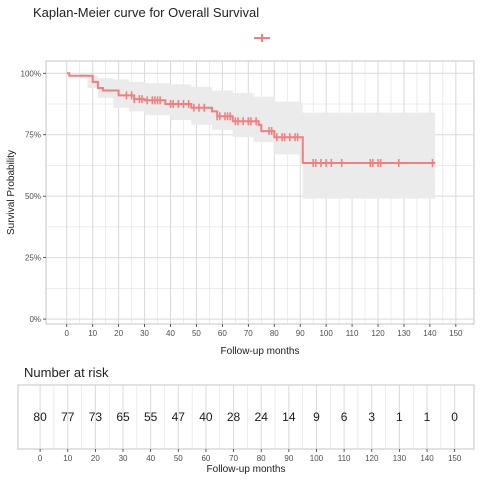 The height and width of the screenshot is (480, 480). Describe the element at coordinates (123, 458) in the screenshot. I see `risk-x-tick-label: 30` at that location.